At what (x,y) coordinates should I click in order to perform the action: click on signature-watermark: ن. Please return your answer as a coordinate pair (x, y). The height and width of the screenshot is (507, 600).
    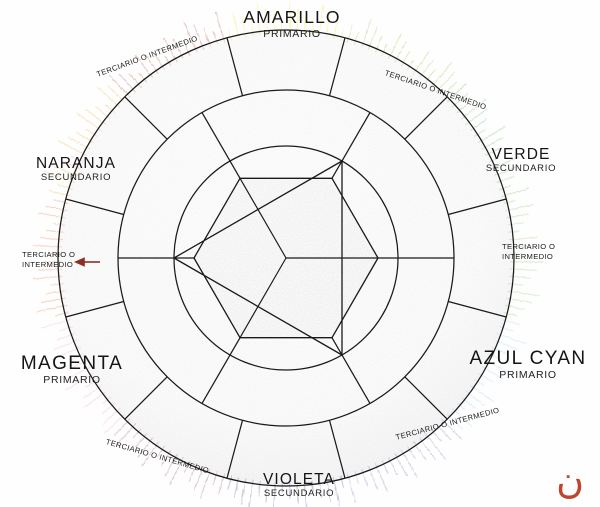
    Looking at the image, I should click on (570, 480).